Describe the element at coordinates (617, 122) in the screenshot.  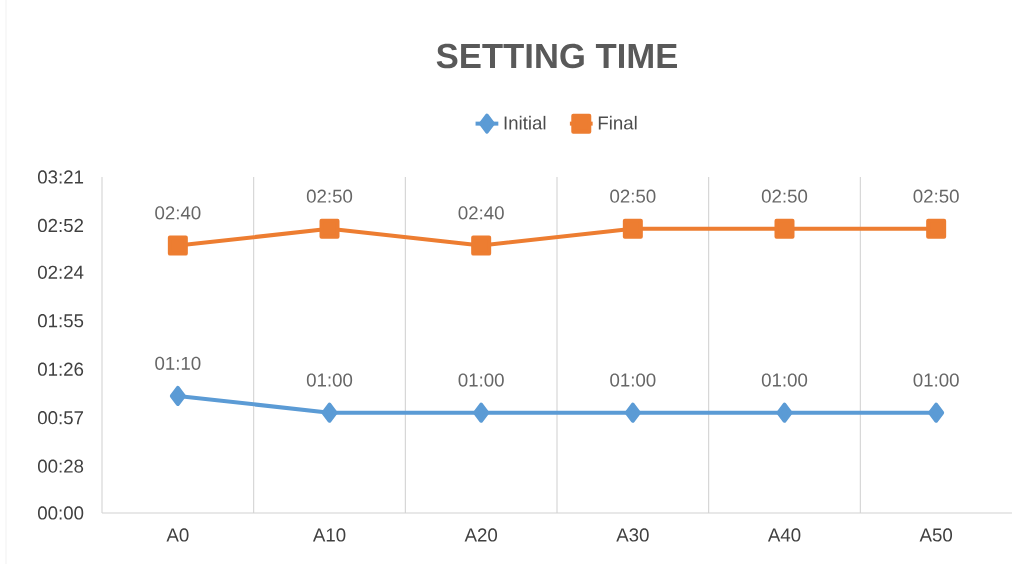
I see `legend-label: Final` at that location.